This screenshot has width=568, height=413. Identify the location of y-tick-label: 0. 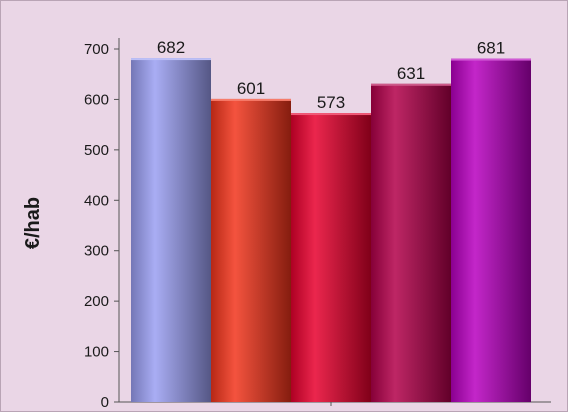
(105, 402).